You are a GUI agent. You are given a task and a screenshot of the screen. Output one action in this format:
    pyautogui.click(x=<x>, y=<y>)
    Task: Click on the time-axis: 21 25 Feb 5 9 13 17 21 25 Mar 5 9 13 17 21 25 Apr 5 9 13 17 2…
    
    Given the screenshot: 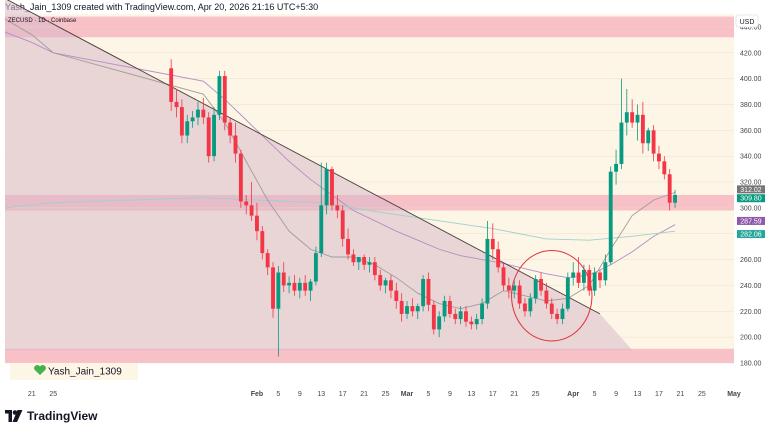 What is the action you would take?
    pyautogui.click(x=384, y=394)
    